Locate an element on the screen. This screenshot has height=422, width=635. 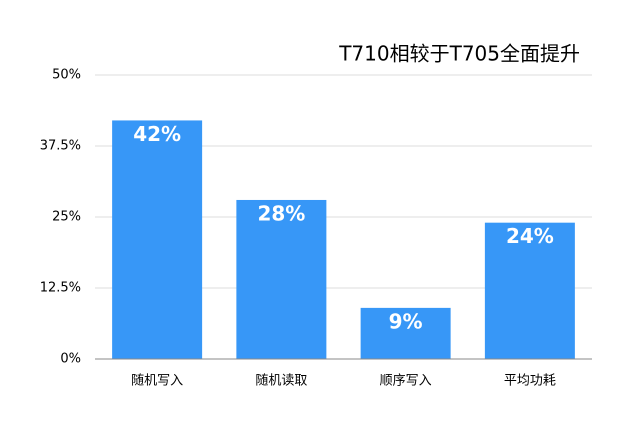
y-tick-label: 50% is located at coordinates (66, 75).